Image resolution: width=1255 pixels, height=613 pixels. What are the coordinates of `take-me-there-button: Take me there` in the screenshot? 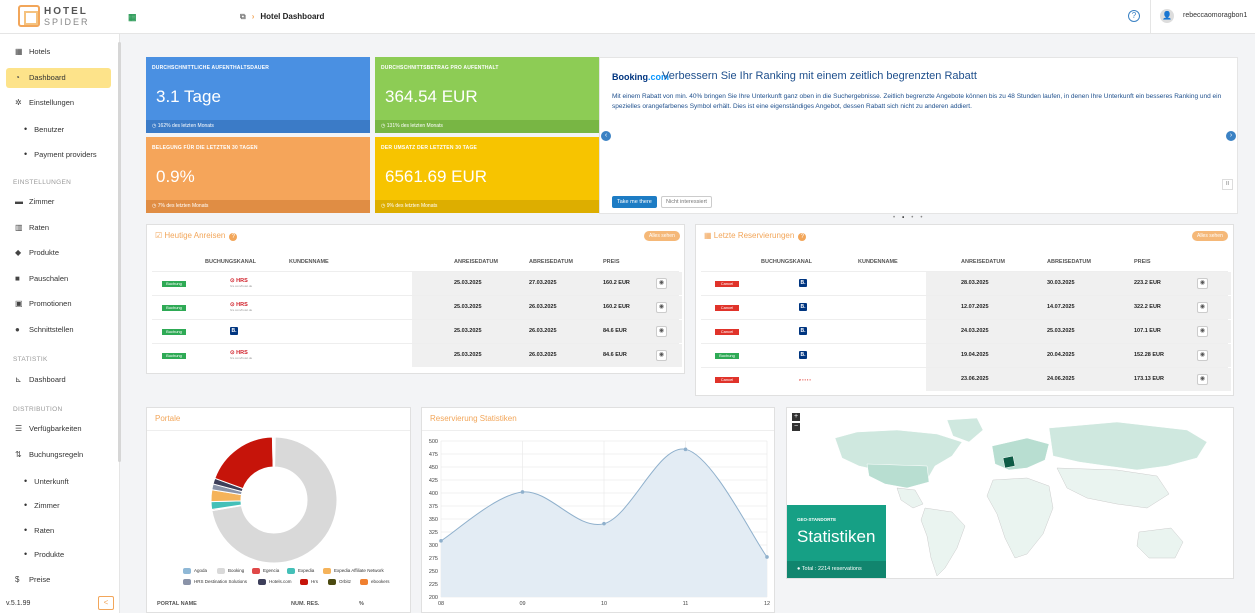 It's located at (634, 202).